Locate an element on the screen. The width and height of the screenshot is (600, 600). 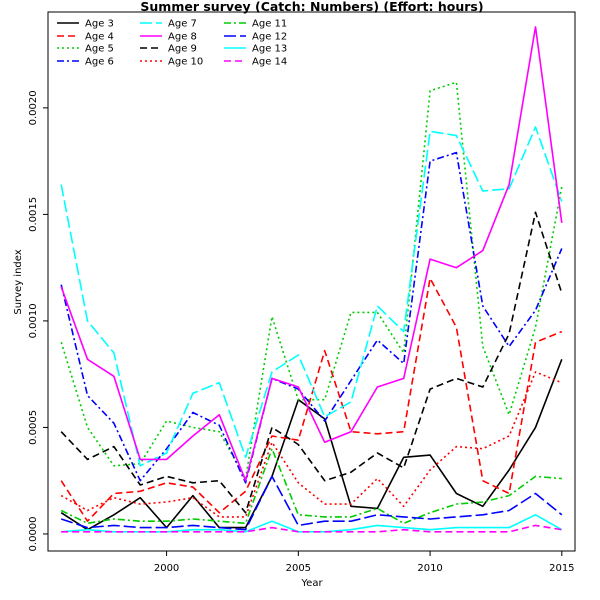
legend-item: Age 13 is located at coordinates (255, 49).